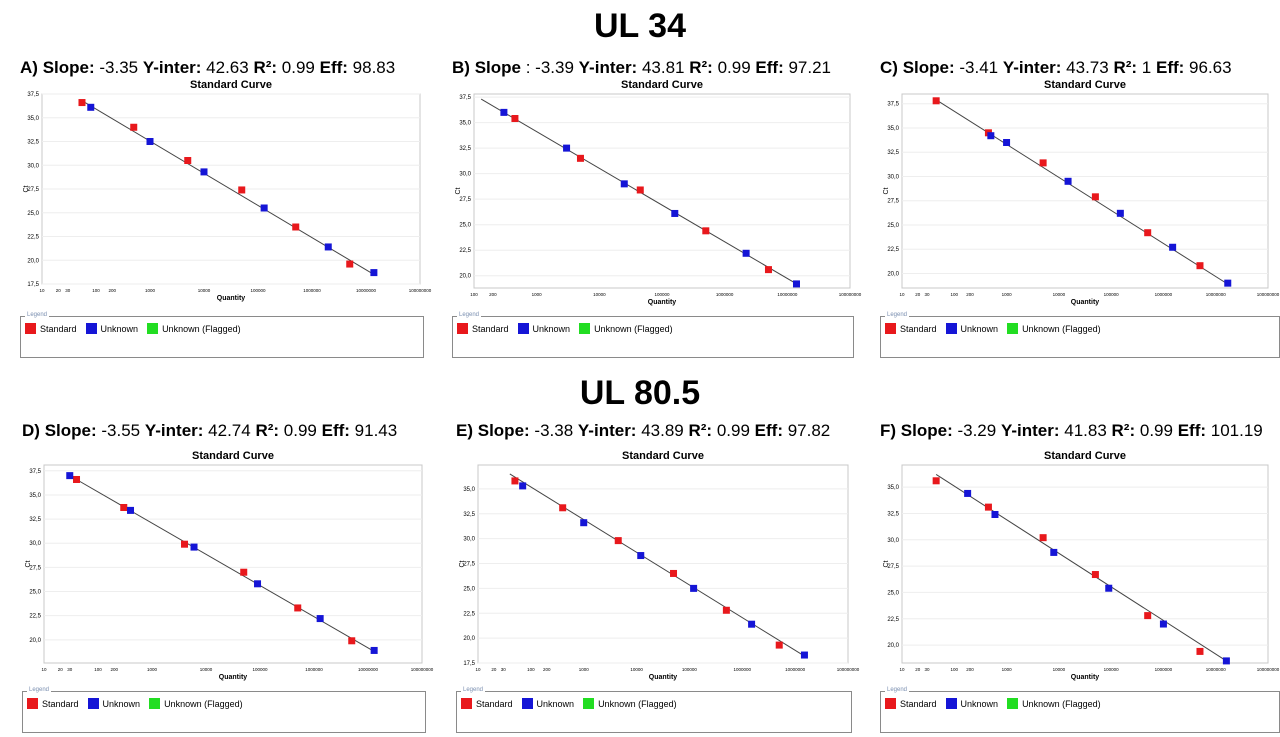 Image resolution: width=1280 pixels, height=737 pixels. What do you see at coordinates (926, 430) in the screenshot?
I see `slope-label: Slope:` at bounding box center [926, 430].